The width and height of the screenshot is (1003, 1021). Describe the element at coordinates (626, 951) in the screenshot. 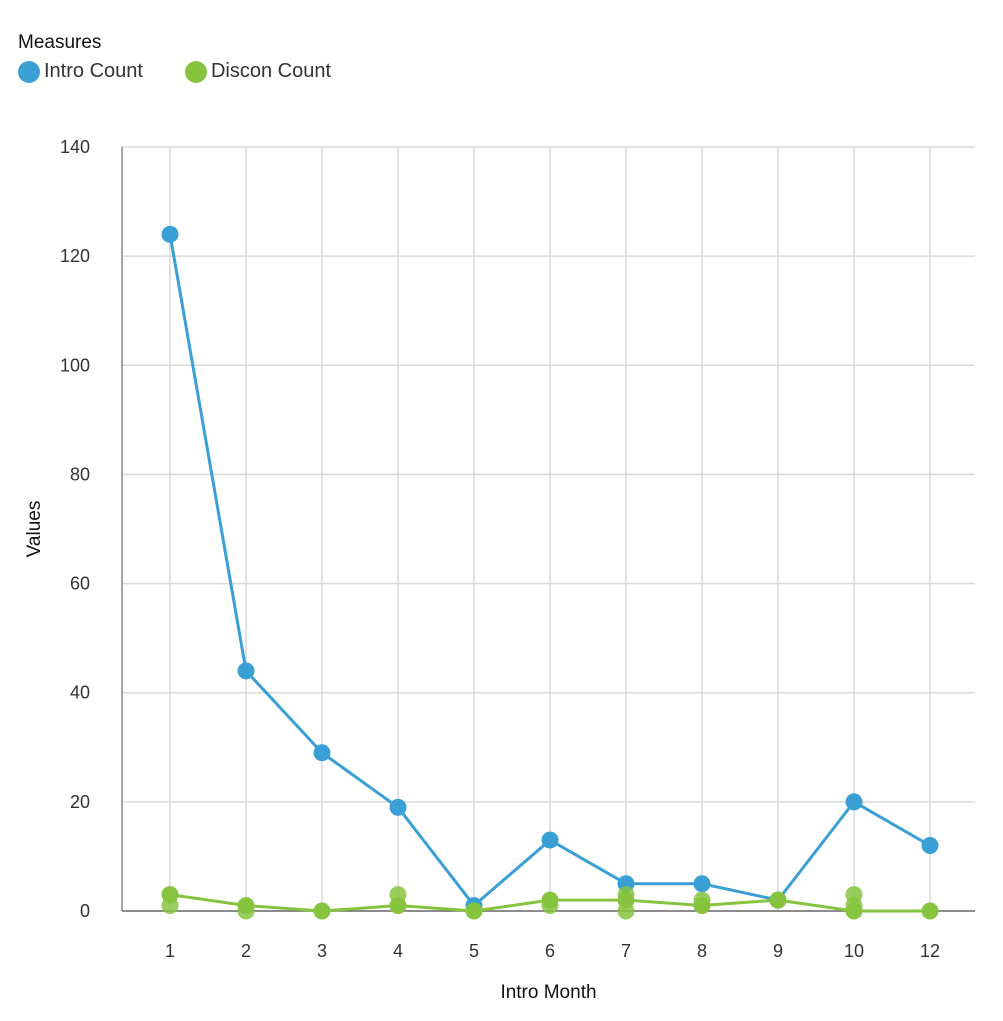

I see `x-tick-label: 7` at that location.